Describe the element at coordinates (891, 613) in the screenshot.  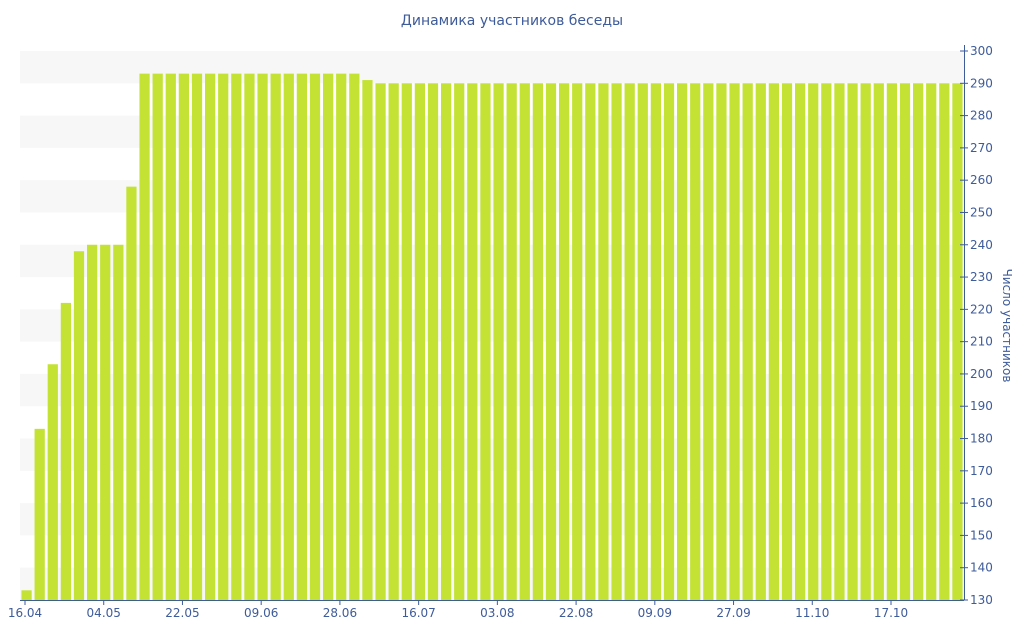
I see `x-tick-label: 17.10` at that location.